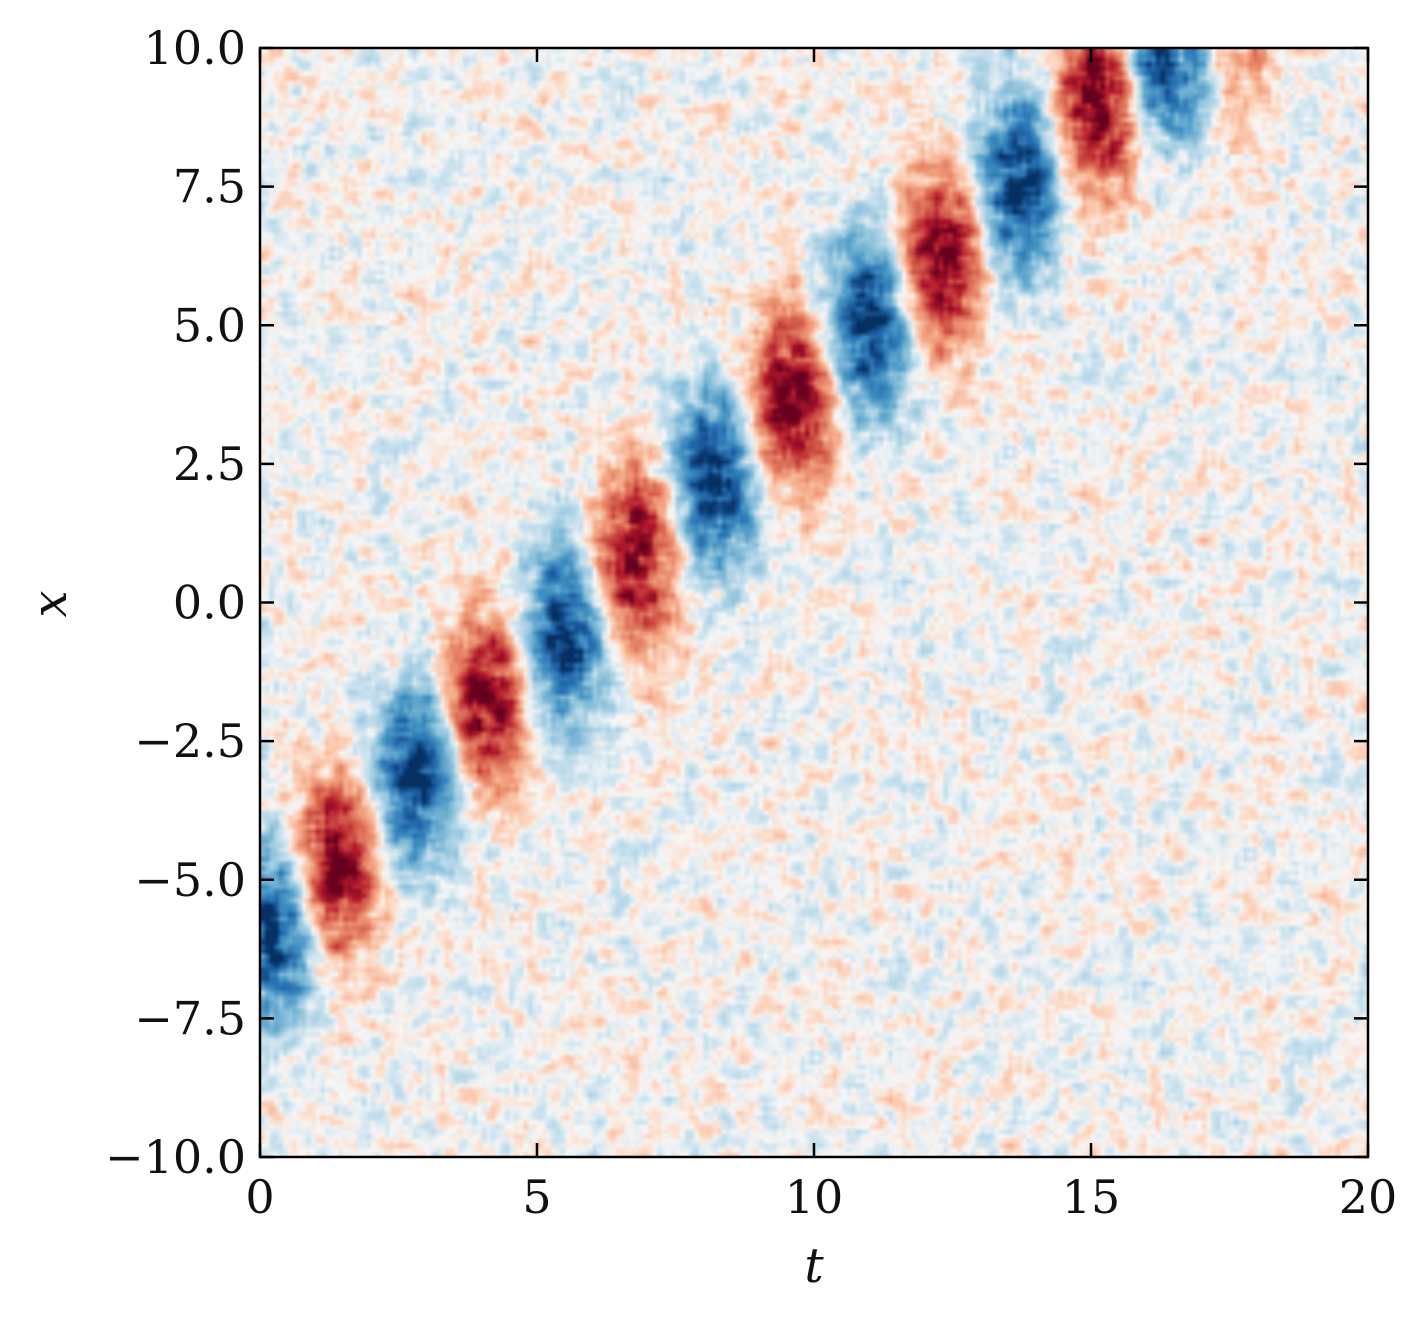 The width and height of the screenshot is (1426, 1323). I want to click on y-tick-label: −2.5, so click(190, 741).